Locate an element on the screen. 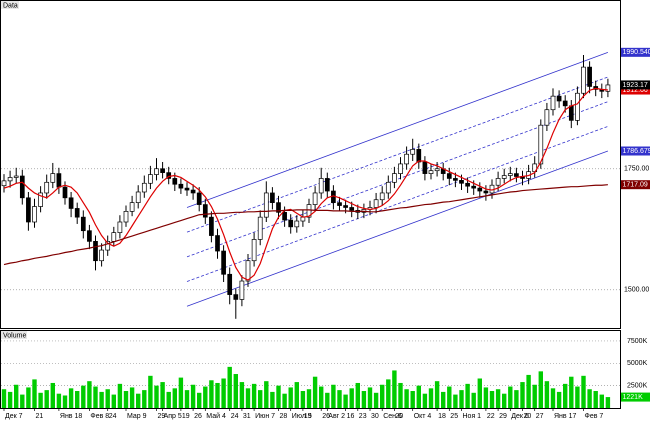 This screenshot has height=422, width=650. x-tick-label: 20 is located at coordinates (399, 416).